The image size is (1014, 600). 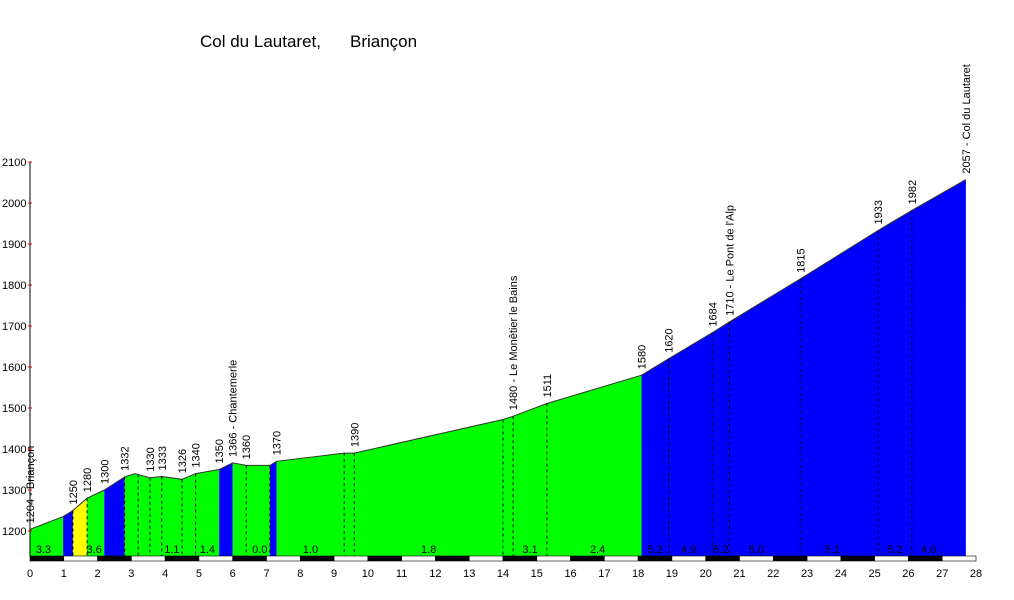 I want to click on y-tick-label: 1400, so click(x=14, y=450).